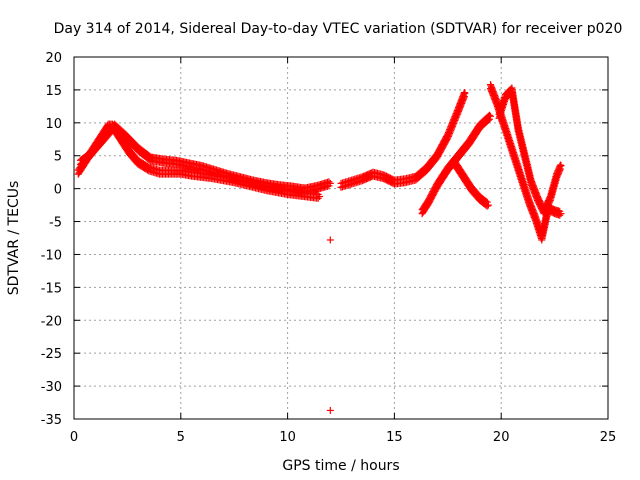 The image size is (640, 480). What do you see at coordinates (14, 238) in the screenshot?
I see `y-axis-label: SDTVAR / TECUs` at bounding box center [14, 238].